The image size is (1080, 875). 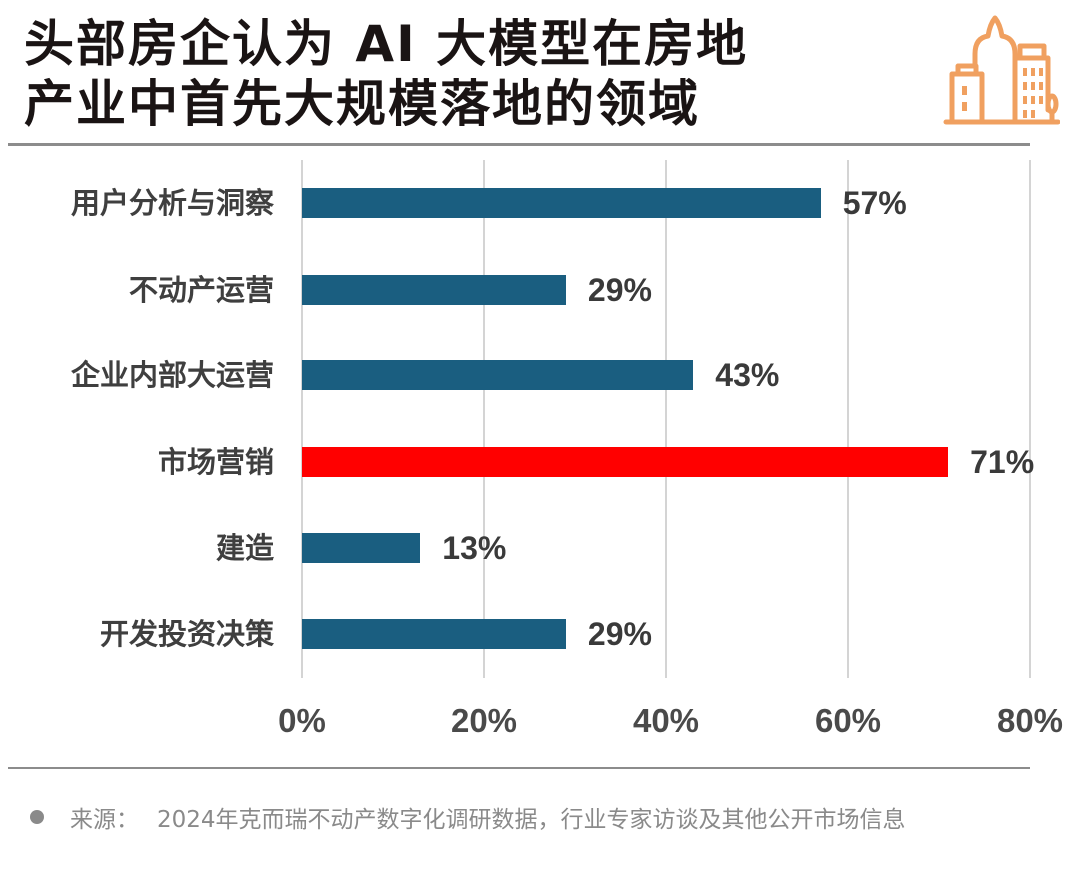 I want to click on category-label: 建造, so click(x=244, y=548).